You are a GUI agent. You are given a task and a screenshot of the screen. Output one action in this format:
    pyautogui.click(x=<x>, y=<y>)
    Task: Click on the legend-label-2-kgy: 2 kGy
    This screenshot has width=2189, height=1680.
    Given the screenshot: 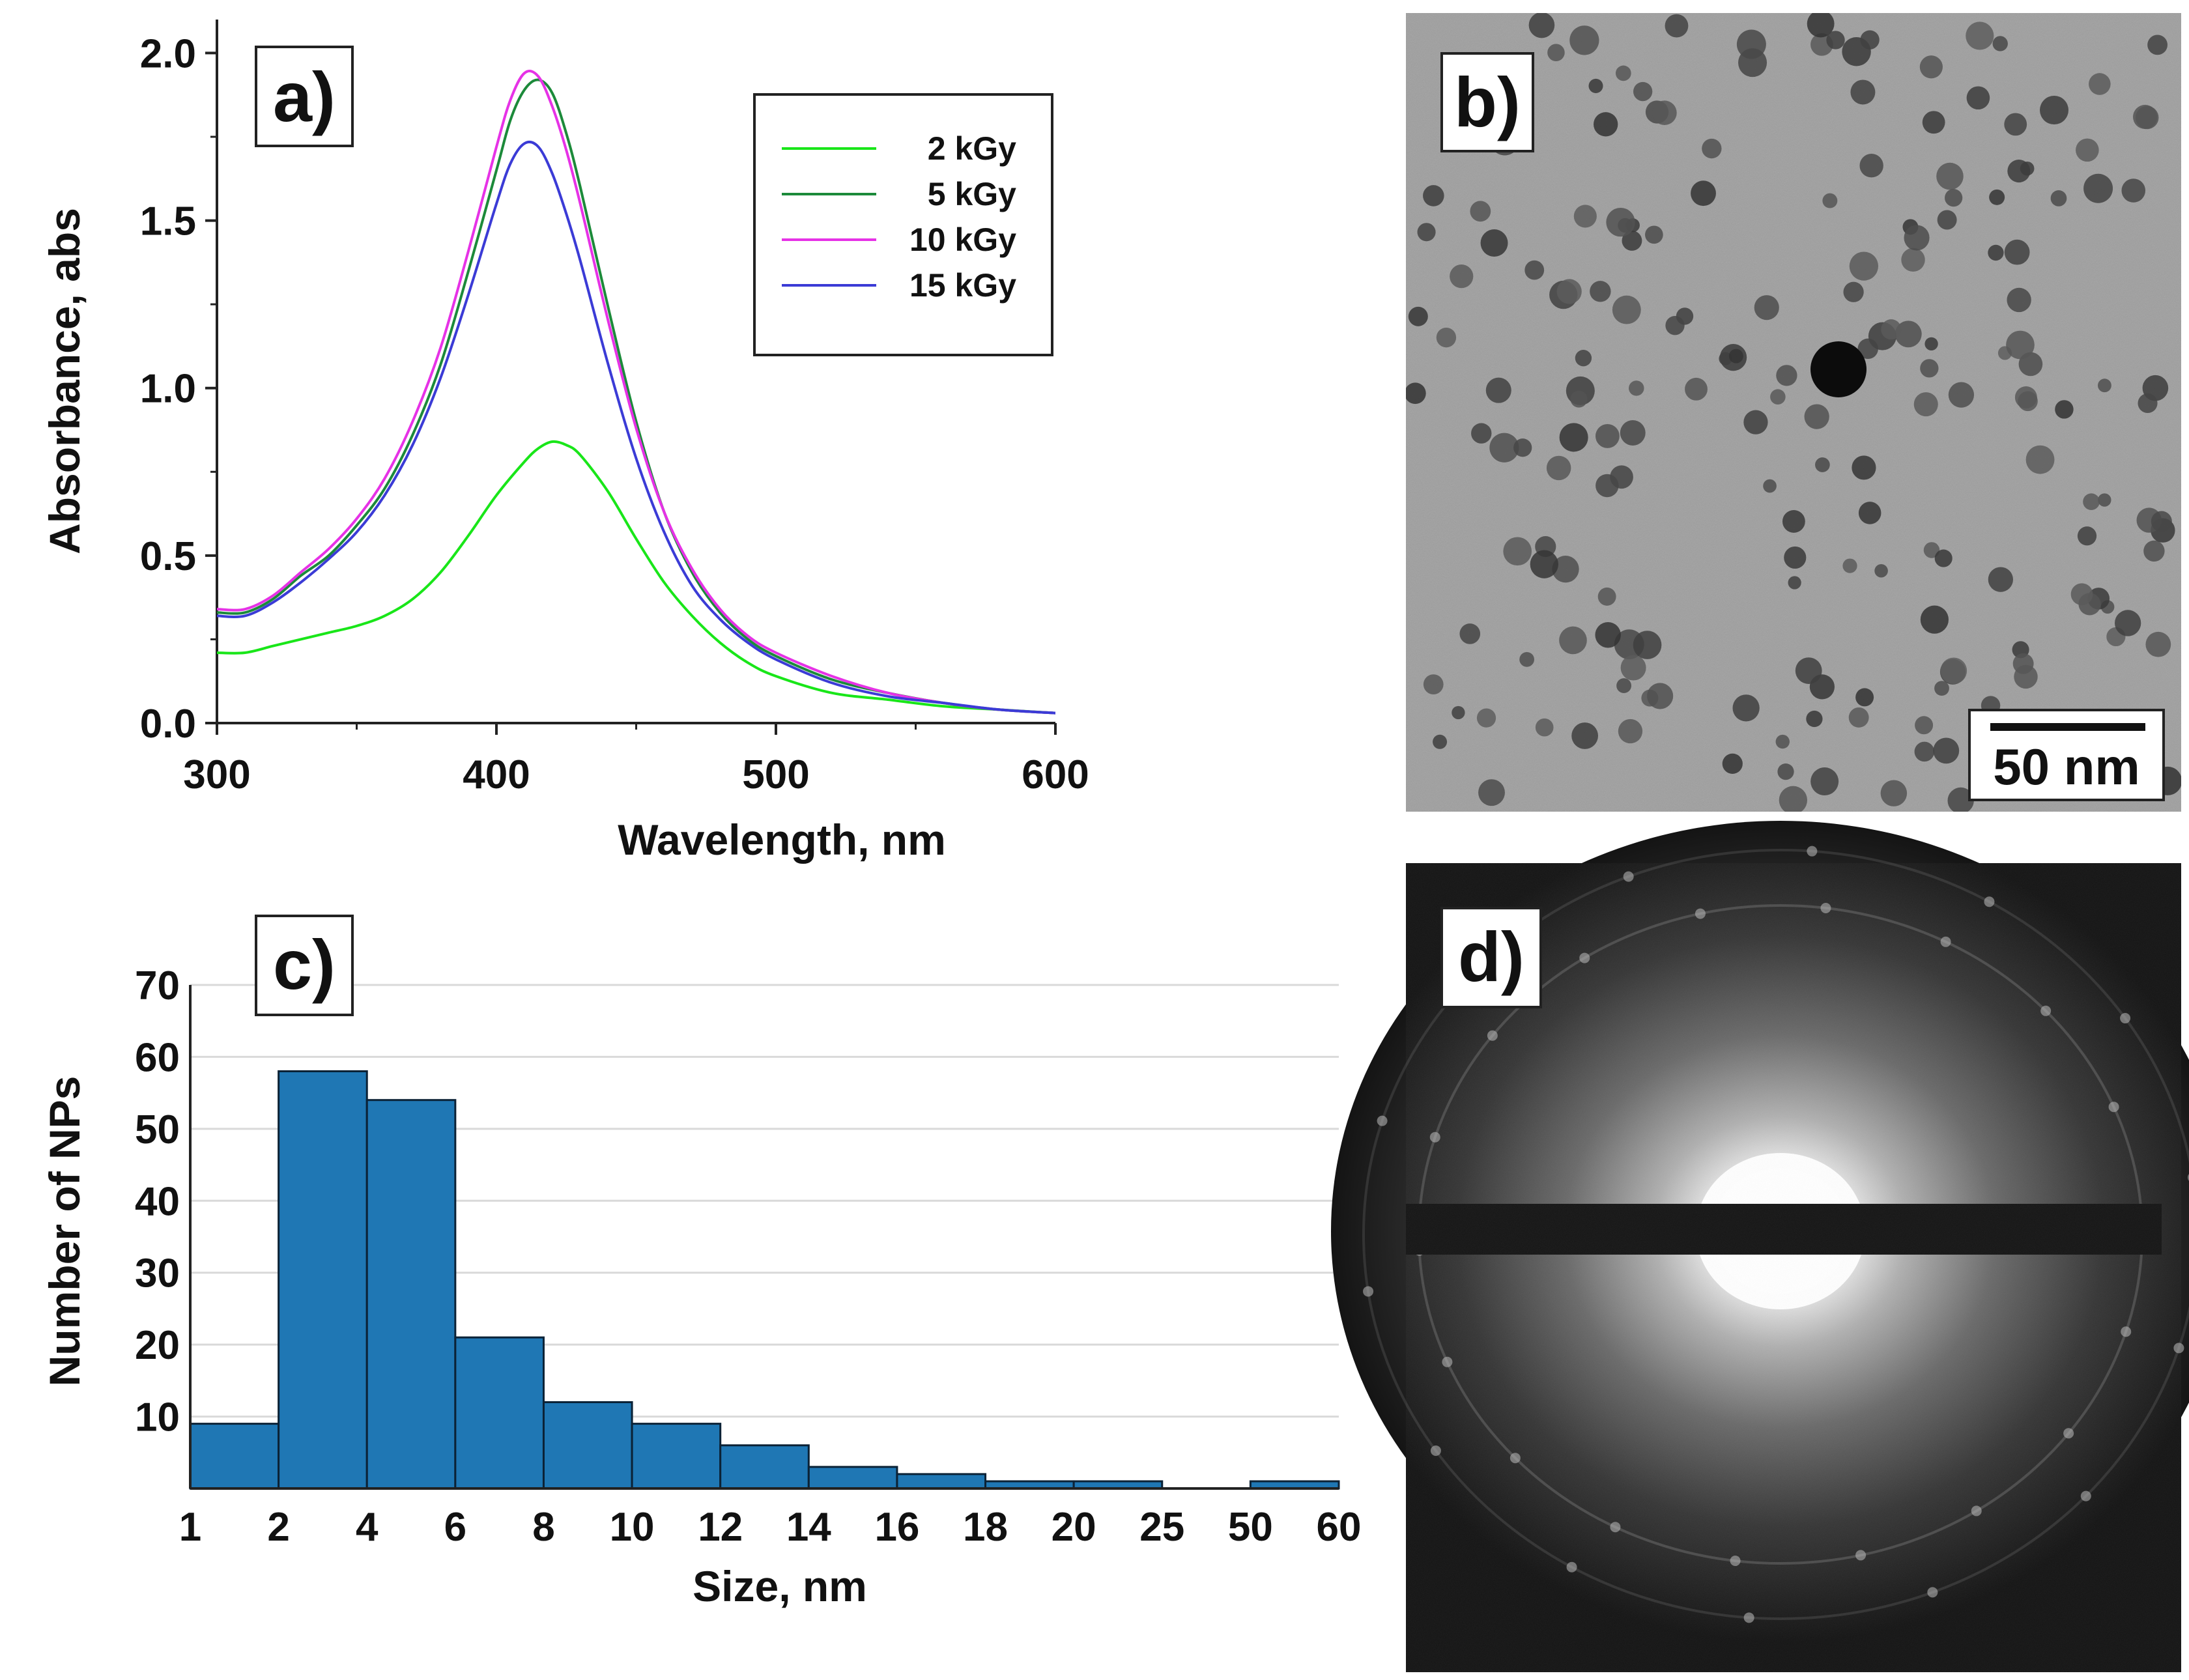 What is the action you would take?
    pyautogui.click(x=972, y=148)
    